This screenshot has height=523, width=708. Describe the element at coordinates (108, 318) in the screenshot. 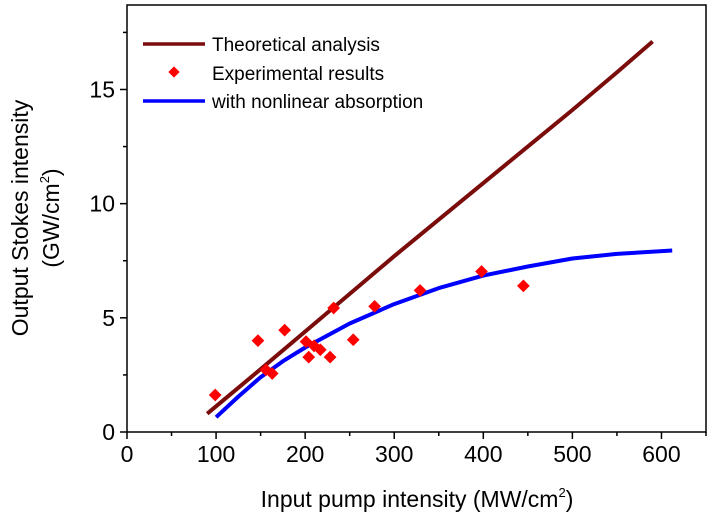

I see `y-tick-label: 5` at that location.